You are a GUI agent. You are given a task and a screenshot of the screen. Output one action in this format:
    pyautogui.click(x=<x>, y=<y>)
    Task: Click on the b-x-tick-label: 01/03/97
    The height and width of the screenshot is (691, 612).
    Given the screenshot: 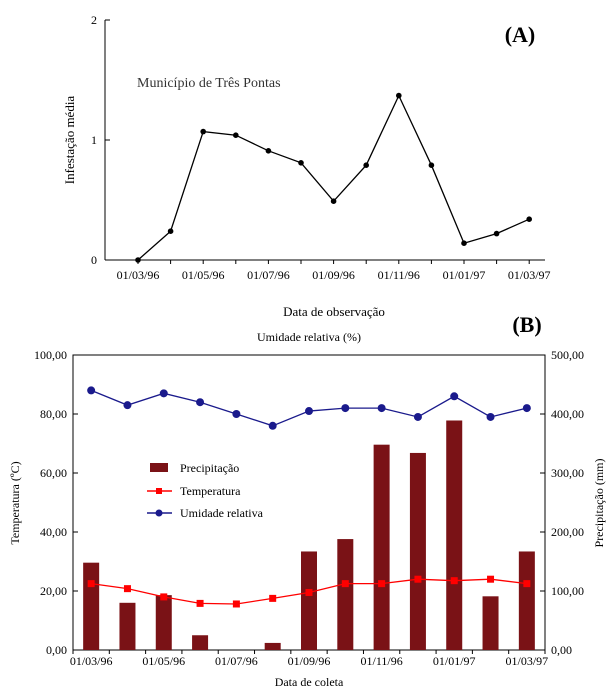 What is the action you would take?
    pyautogui.click(x=527, y=661)
    